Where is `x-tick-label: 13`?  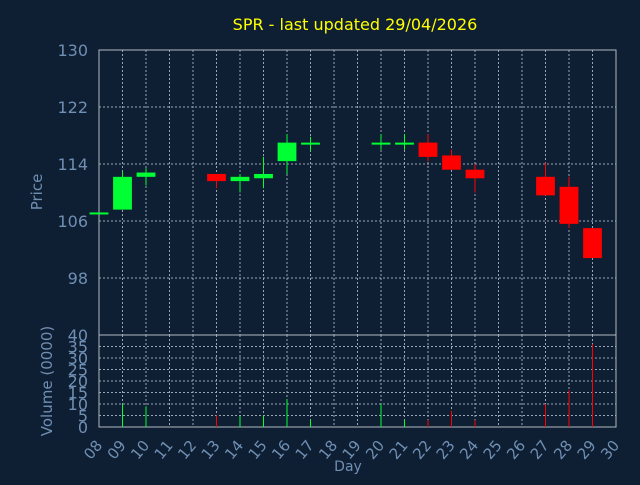
x-tick-label: 13 is located at coordinates (211, 450).